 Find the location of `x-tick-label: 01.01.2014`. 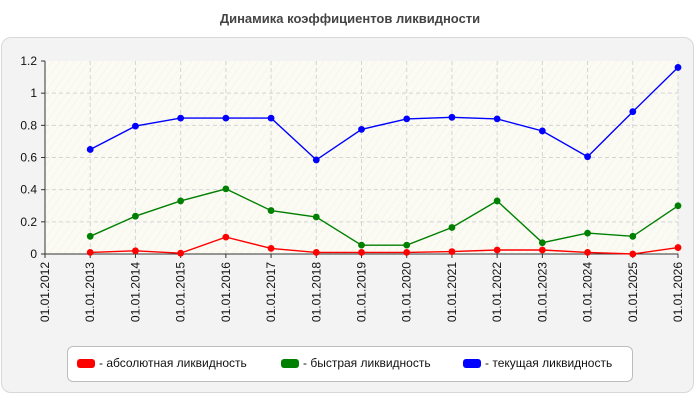

x-tick-label: 01.01.2014 is located at coordinates (135, 292).